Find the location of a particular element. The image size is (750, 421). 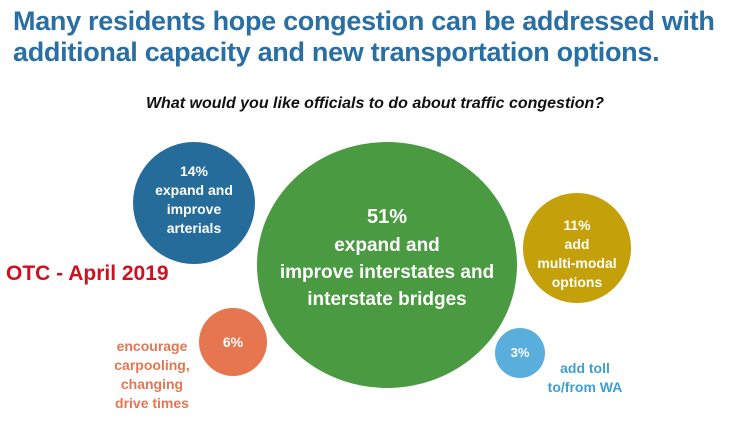

bubble-category-label: encourage carpooling, changing drive times is located at coordinates (152, 375).